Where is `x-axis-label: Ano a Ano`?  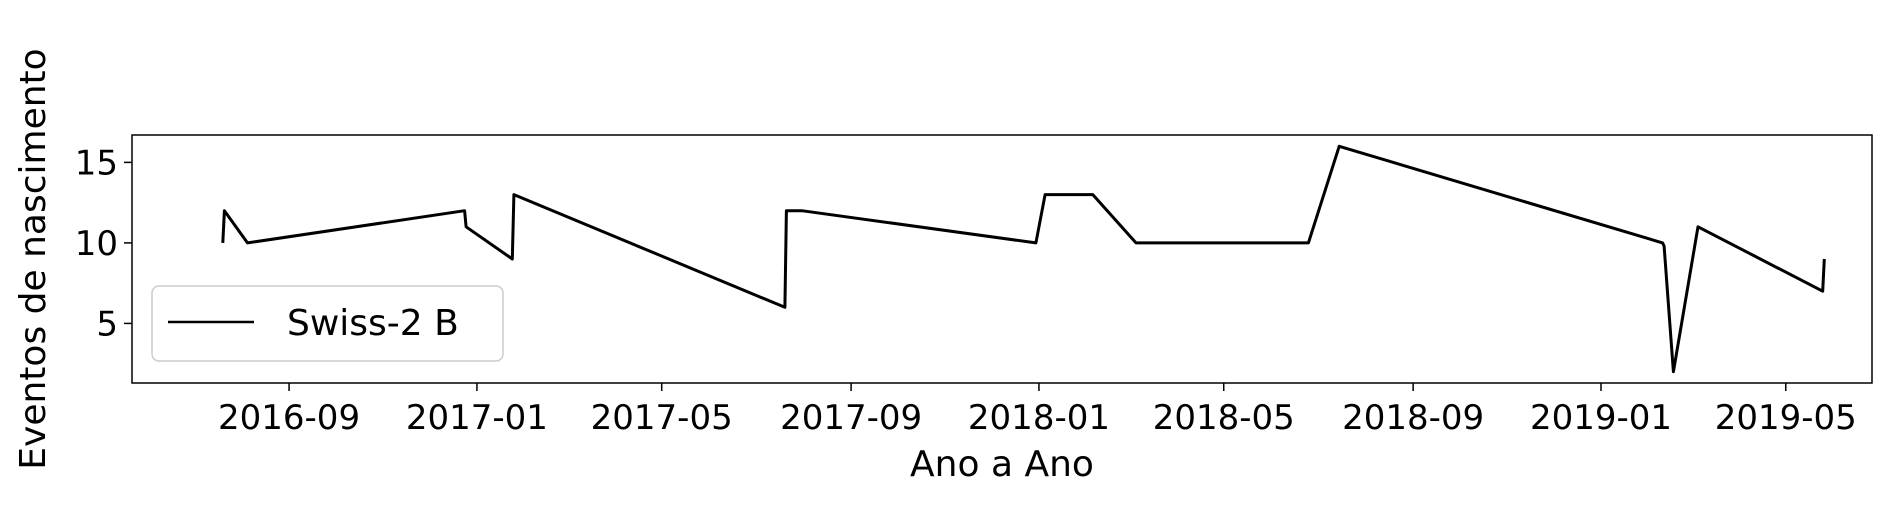
x-axis-label: Ano a Ano is located at coordinates (1002, 464).